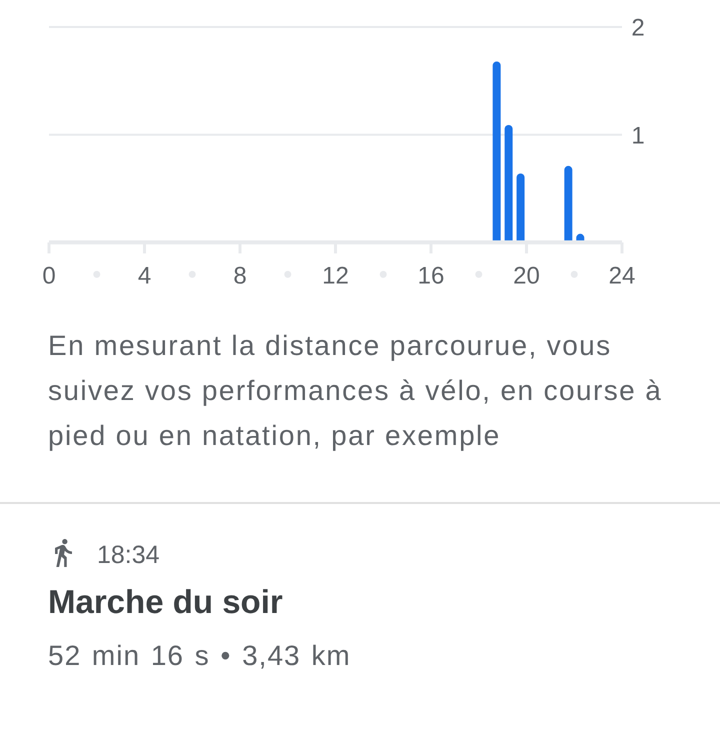 The height and width of the screenshot is (750, 720). I want to click on x-tick-label: 8, so click(240, 276).